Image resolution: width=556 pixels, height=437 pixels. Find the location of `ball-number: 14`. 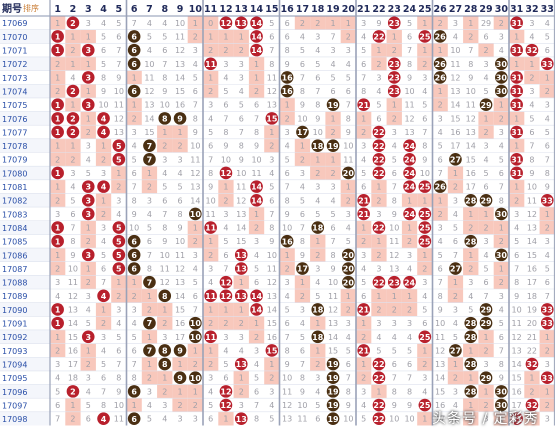

ball-number: 14 is located at coordinates (257, 37).